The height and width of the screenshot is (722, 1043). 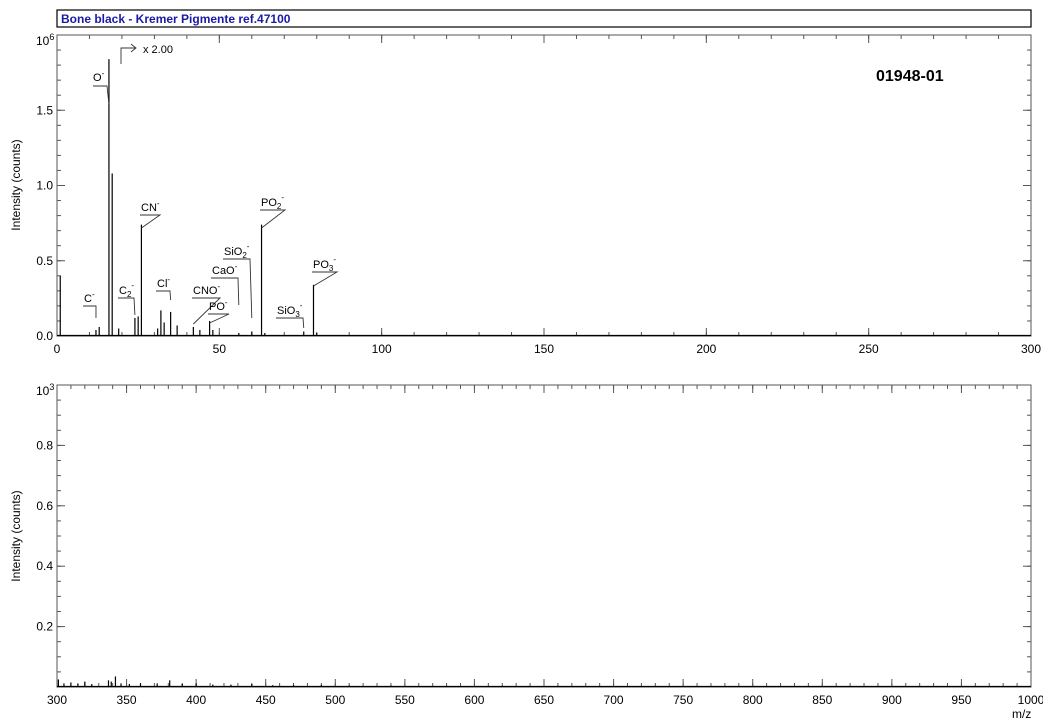 What do you see at coordinates (44, 261) in the screenshot?
I see `panel-1-y-tick-label: 0.5` at bounding box center [44, 261].